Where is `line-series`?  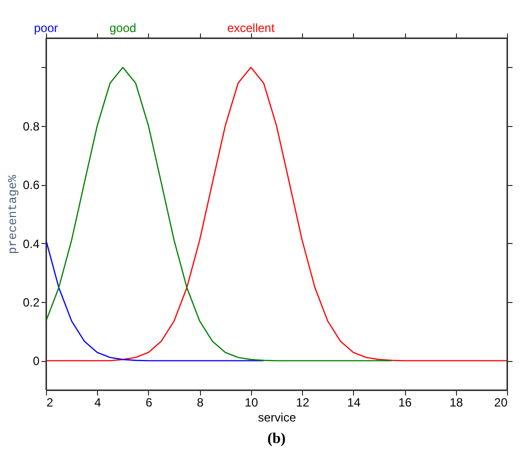 line-series is located at coordinates (154, 301).